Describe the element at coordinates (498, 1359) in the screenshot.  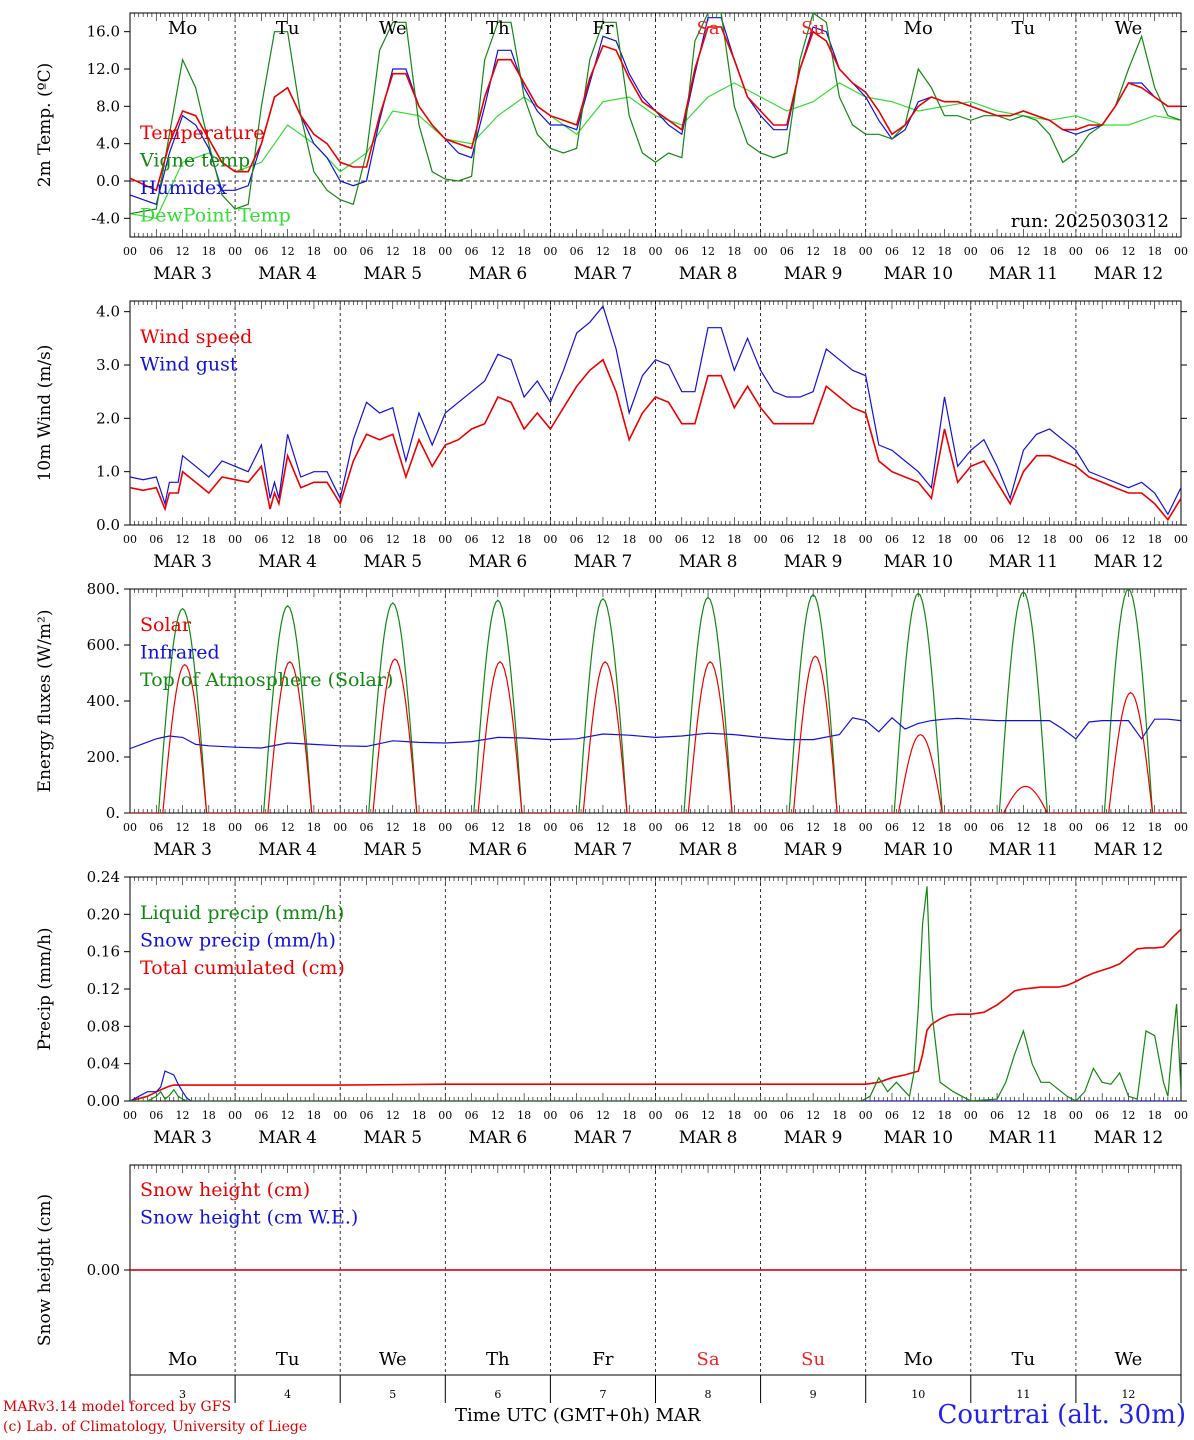
I see `day-name-bottom: Th` at that location.